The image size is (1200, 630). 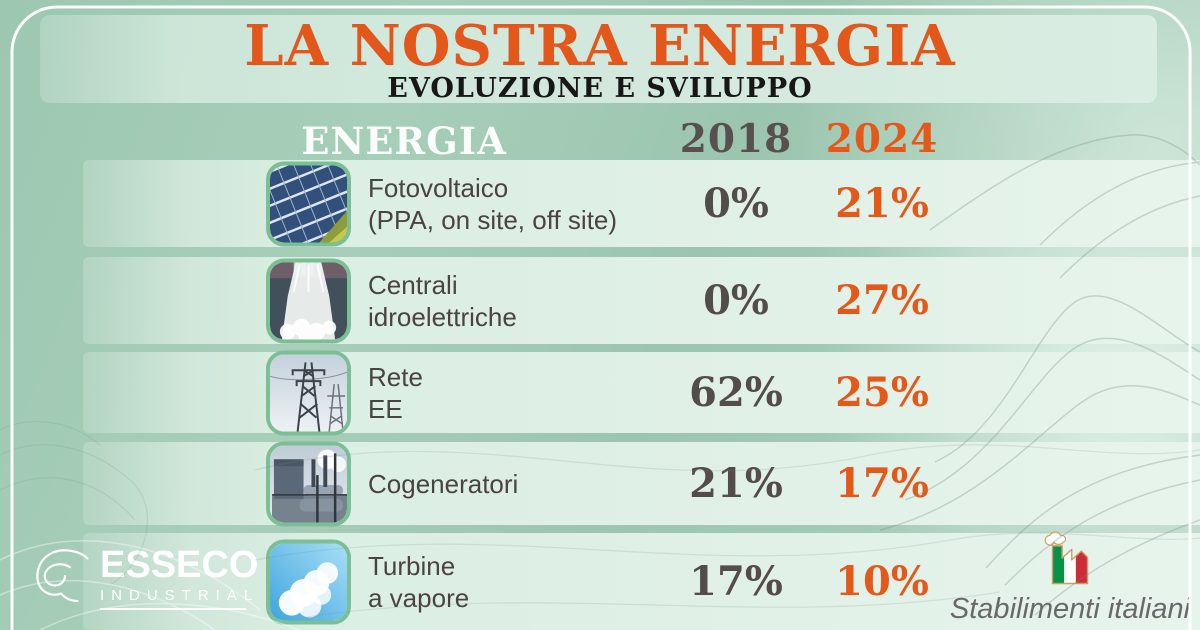 What do you see at coordinates (308, 392) in the screenshot?
I see `electric-grid-pylons-icon` at bounding box center [308, 392].